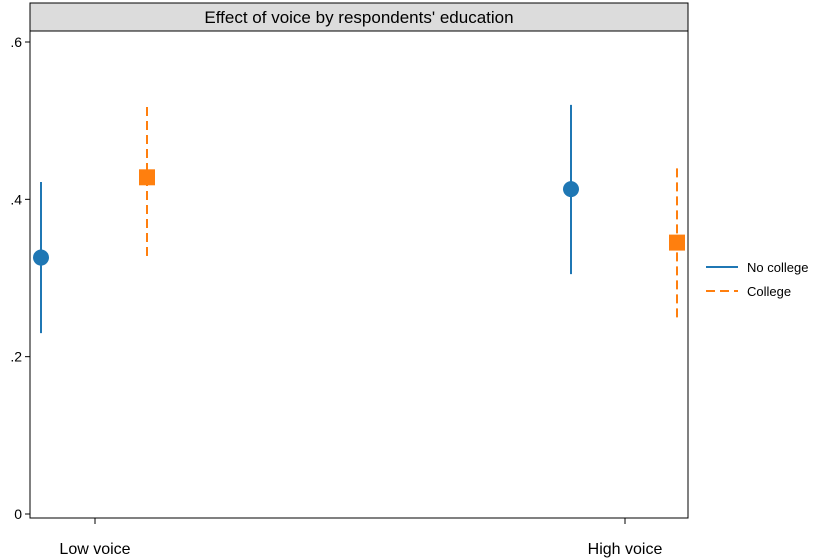  I want to click on y-tick-label: .6, so click(16, 42).